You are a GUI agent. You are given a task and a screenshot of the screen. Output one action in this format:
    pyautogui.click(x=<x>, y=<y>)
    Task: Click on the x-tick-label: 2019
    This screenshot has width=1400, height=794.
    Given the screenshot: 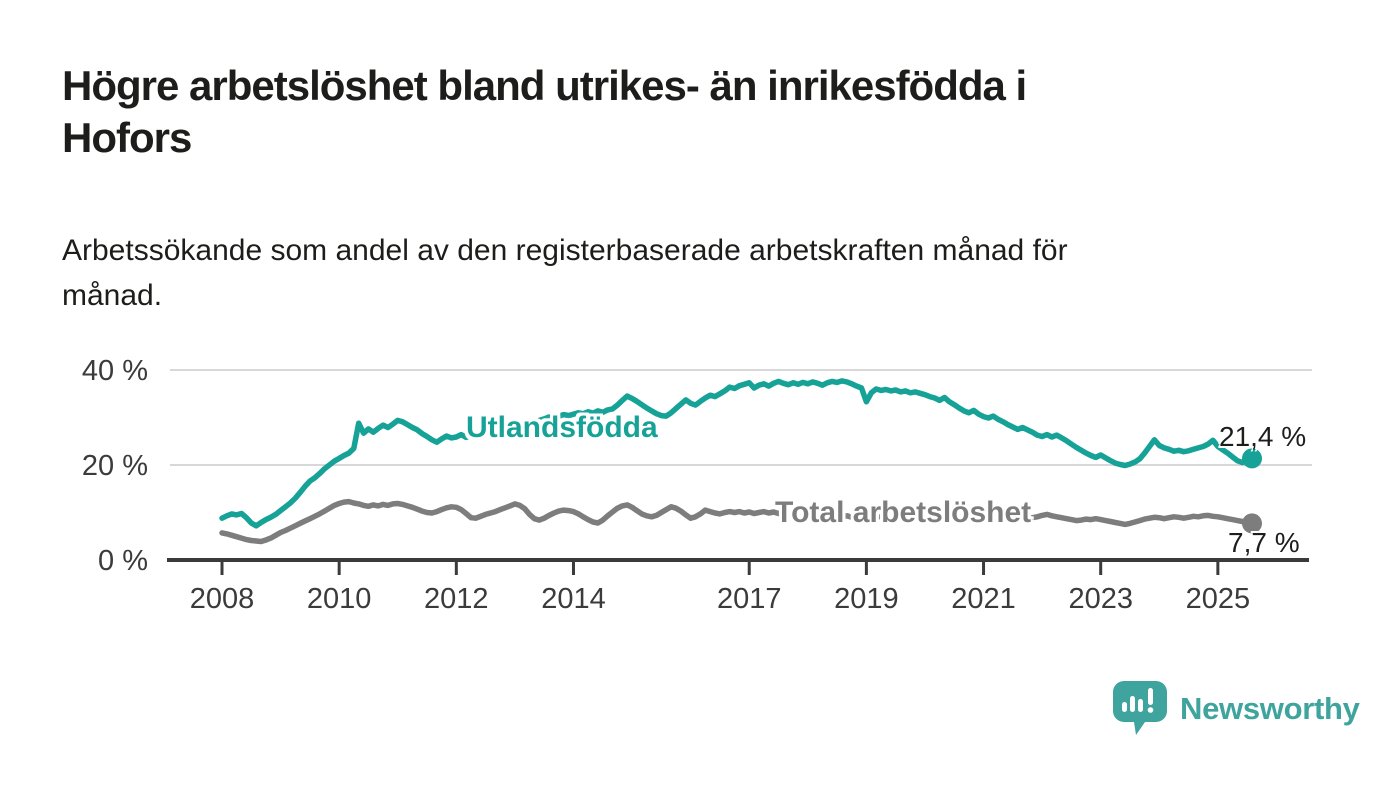 What is the action you would take?
    pyautogui.click(x=866, y=599)
    